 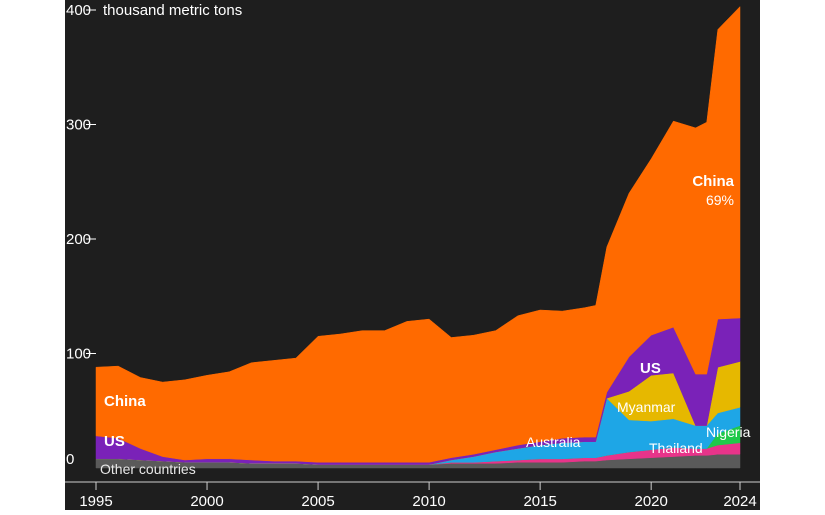 I want to click on x-tick-label: 2005, so click(x=317, y=501).